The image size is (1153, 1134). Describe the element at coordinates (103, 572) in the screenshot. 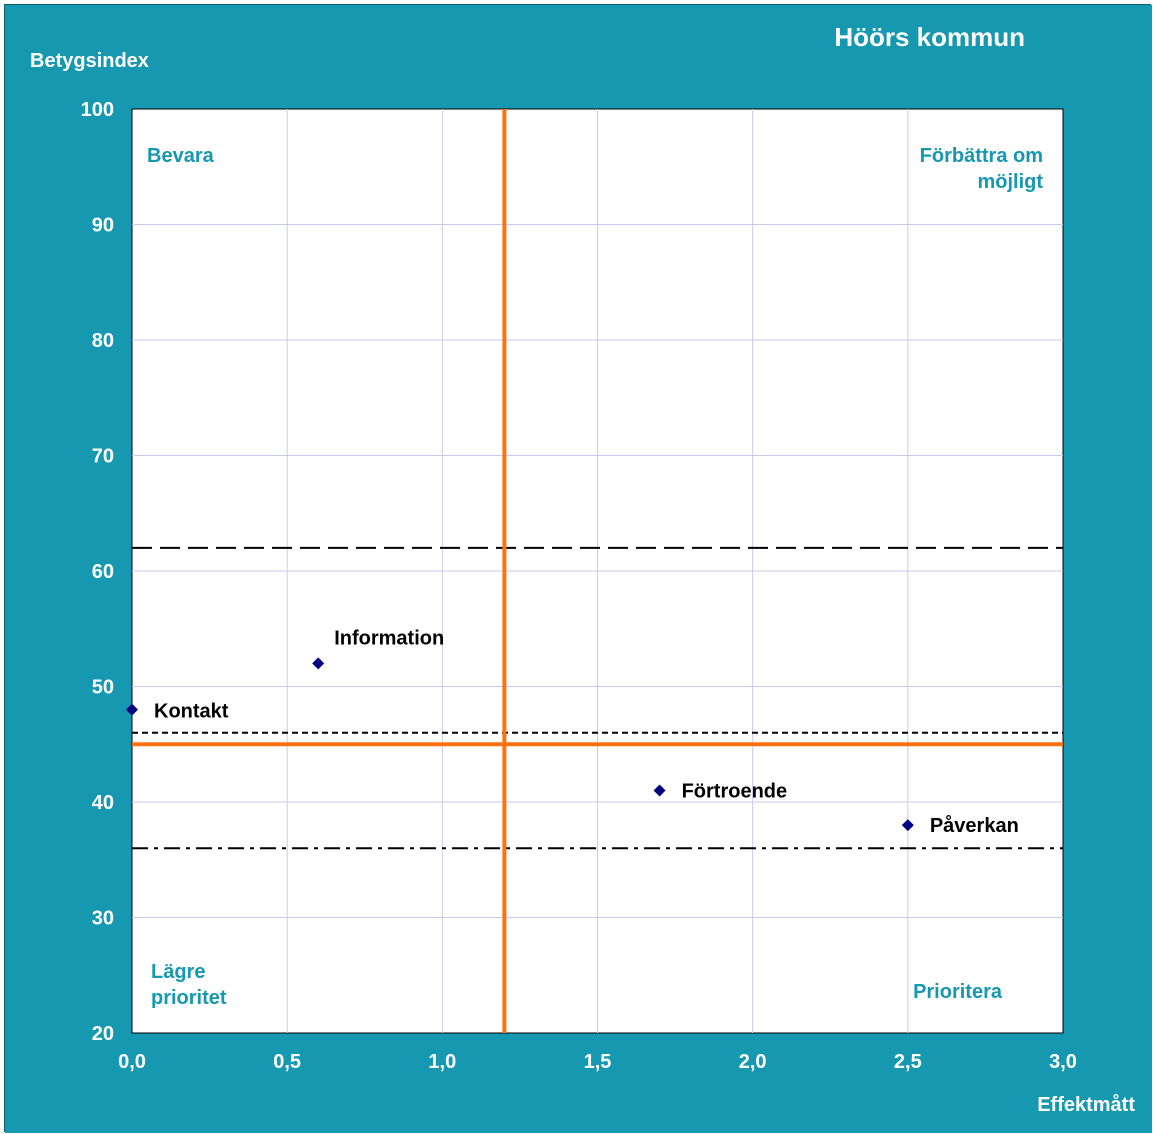

I see `y-tick-label: 60` at that location.